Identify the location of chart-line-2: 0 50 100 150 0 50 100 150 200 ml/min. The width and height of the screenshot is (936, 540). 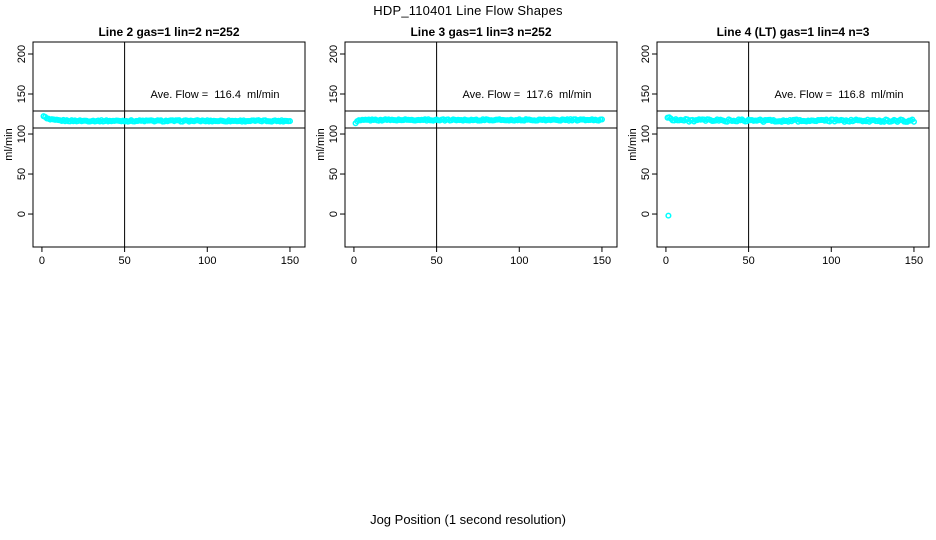
(154, 154).